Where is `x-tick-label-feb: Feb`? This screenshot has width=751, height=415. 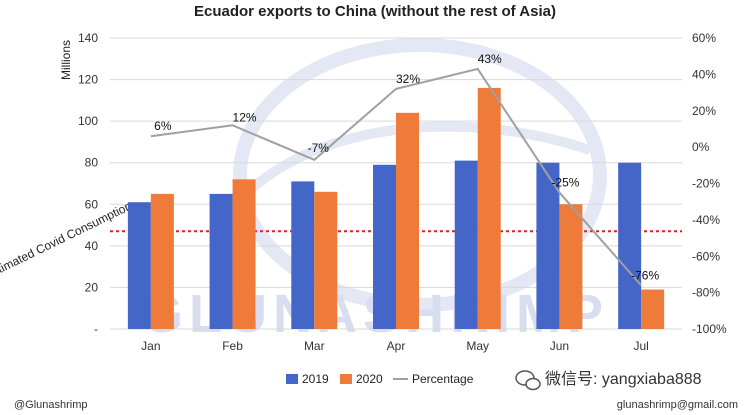
x-tick-label-feb: Feb is located at coordinates (232, 346).